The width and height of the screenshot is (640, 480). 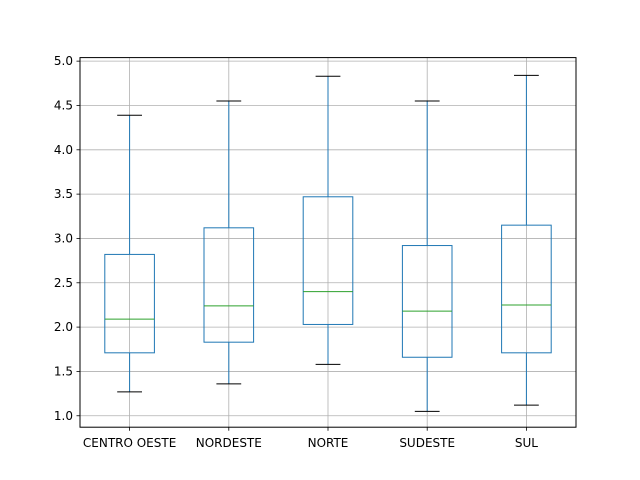 What do you see at coordinates (63, 327) in the screenshot?
I see `y-tick-label: 2.0` at bounding box center [63, 327].